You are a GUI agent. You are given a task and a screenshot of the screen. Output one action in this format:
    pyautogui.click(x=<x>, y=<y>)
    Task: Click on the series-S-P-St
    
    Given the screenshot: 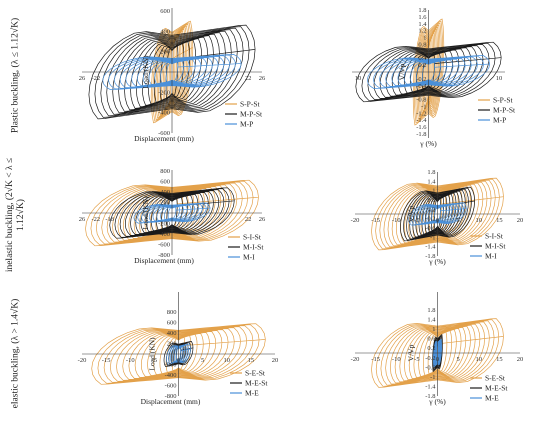 What is the action you would take?
    pyautogui.click(x=172, y=72)
    